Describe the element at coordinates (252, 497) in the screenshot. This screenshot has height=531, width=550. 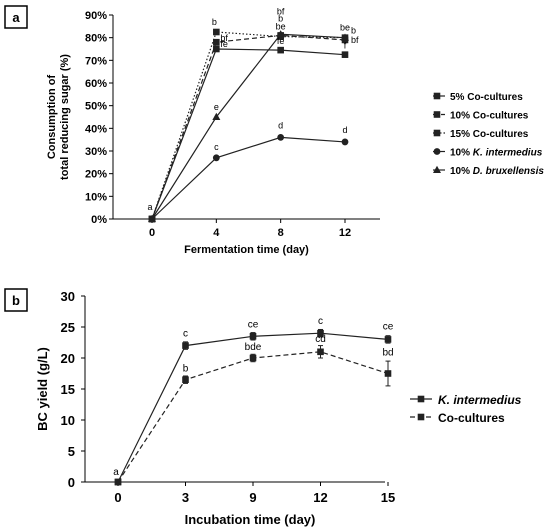
I see `x-tick-label: 9` at that location.